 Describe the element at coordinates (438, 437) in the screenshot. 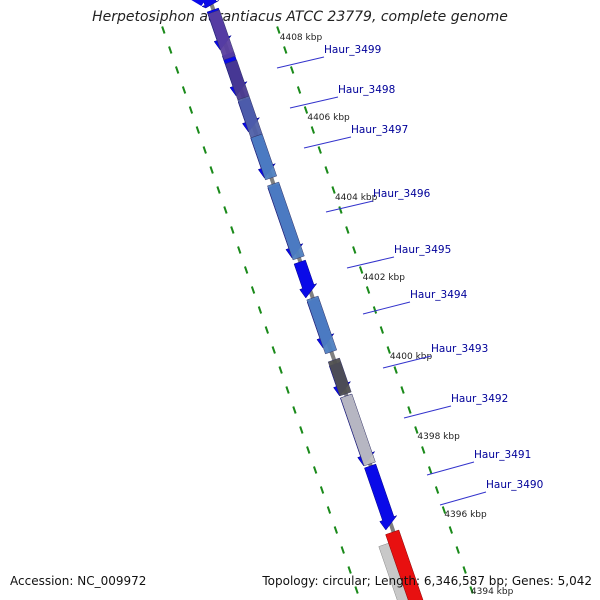

I see `scale-label: 4398 kbp` at that location.